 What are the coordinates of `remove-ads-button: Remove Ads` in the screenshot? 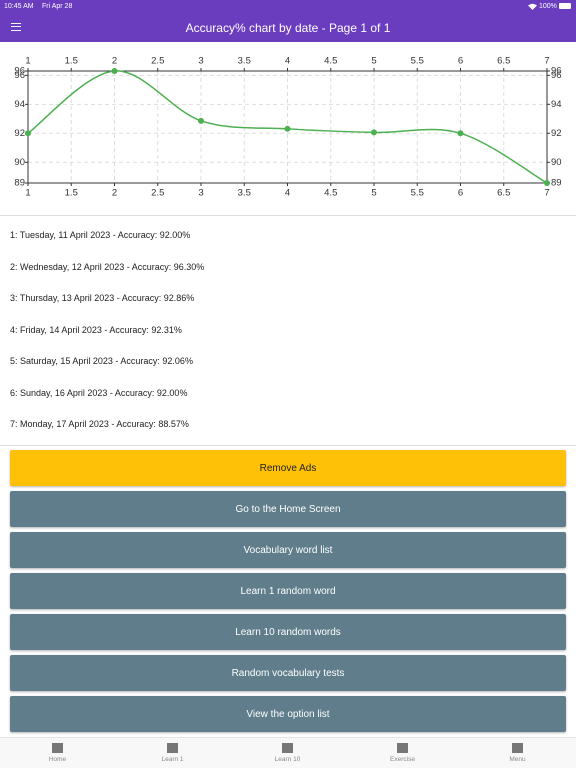 It's located at (288, 468).